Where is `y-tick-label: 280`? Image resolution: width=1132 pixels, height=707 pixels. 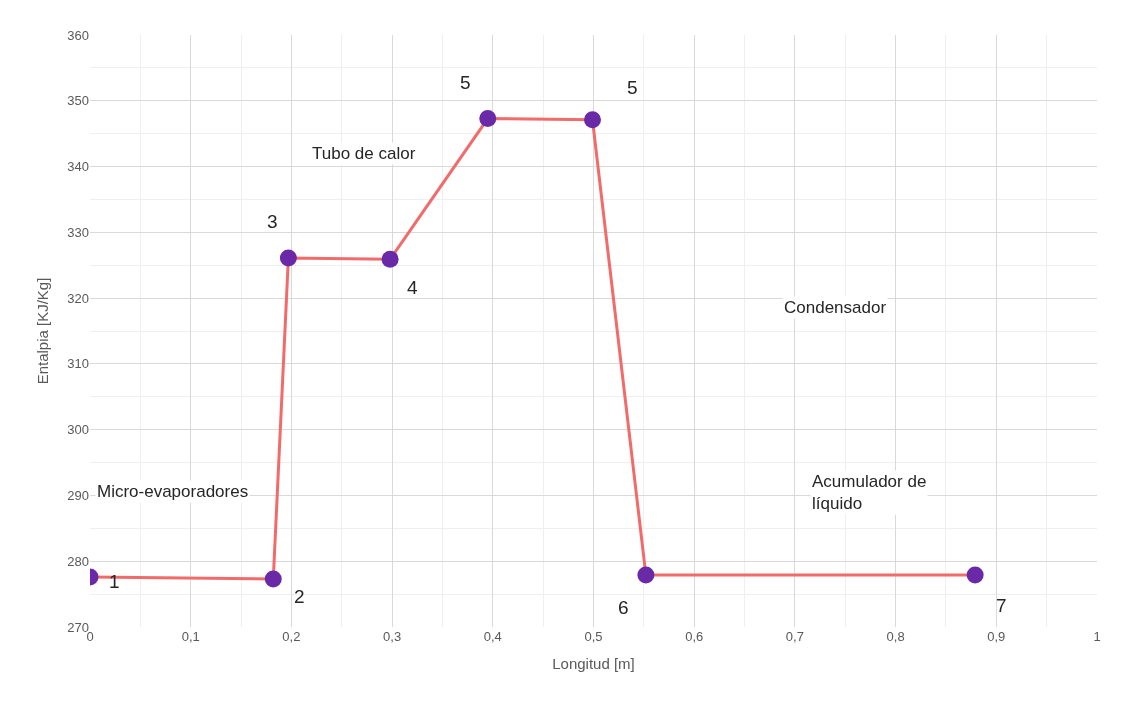 y-tick-label: 280 is located at coordinates (78, 561).